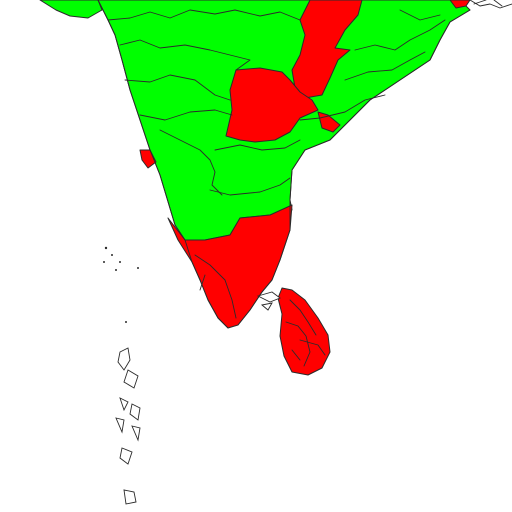  I want to click on lakshadweep-islands, so click(121, 284).